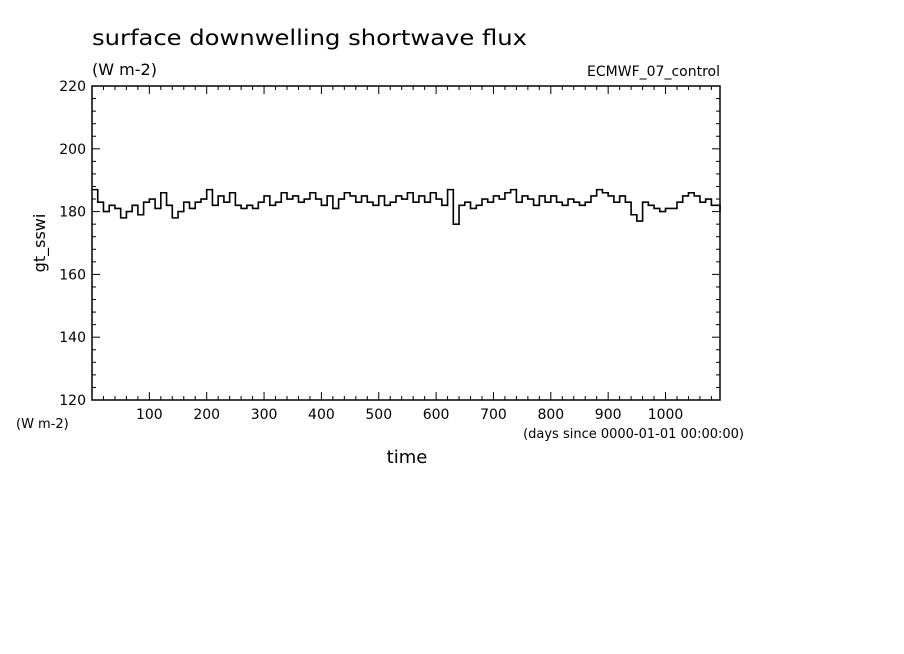 The height and width of the screenshot is (654, 904). What do you see at coordinates (666, 415) in the screenshot?
I see `x-tick-label: 1000` at bounding box center [666, 415].